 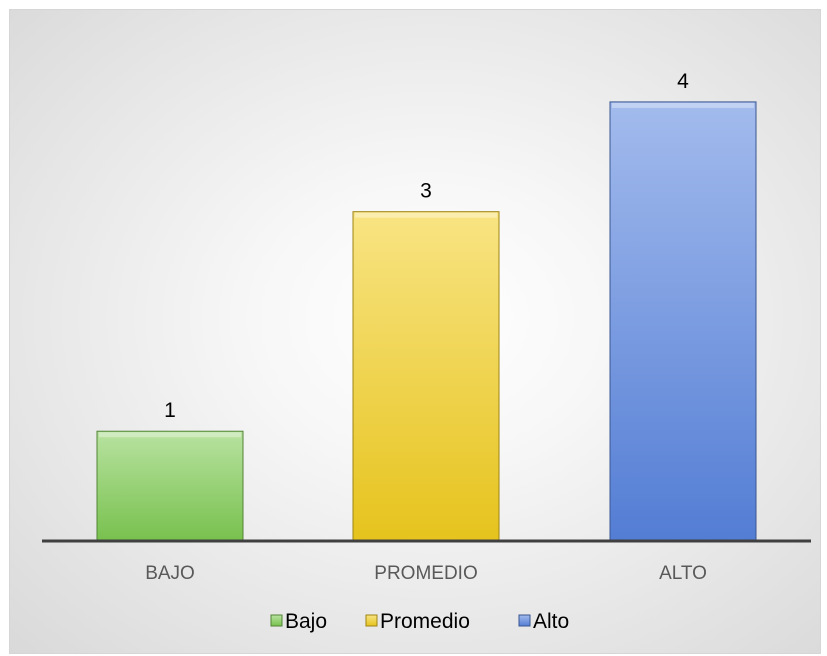 I want to click on bar-bevel-alto, so click(x=683, y=105).